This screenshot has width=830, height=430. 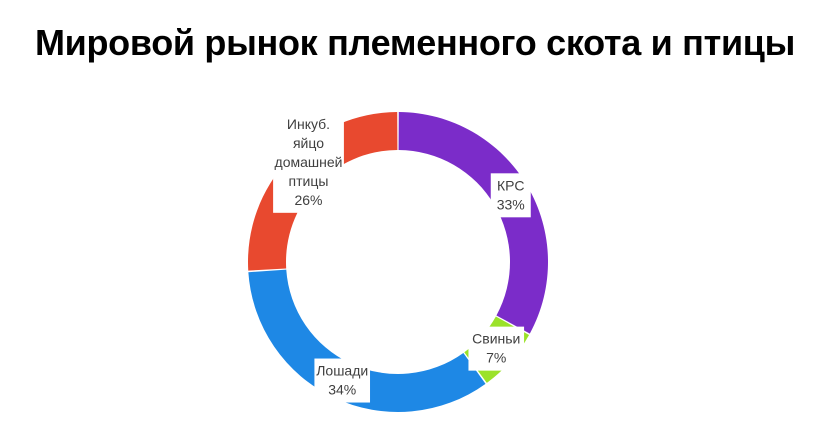 I want to click on slice-label-4: Инкуб. яйцо домашней птицы 26%, so click(x=308, y=162).